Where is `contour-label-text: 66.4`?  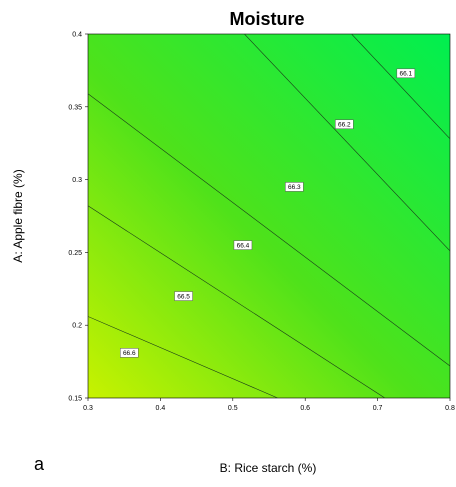 contour-label-text: 66.4 is located at coordinates (243, 245).